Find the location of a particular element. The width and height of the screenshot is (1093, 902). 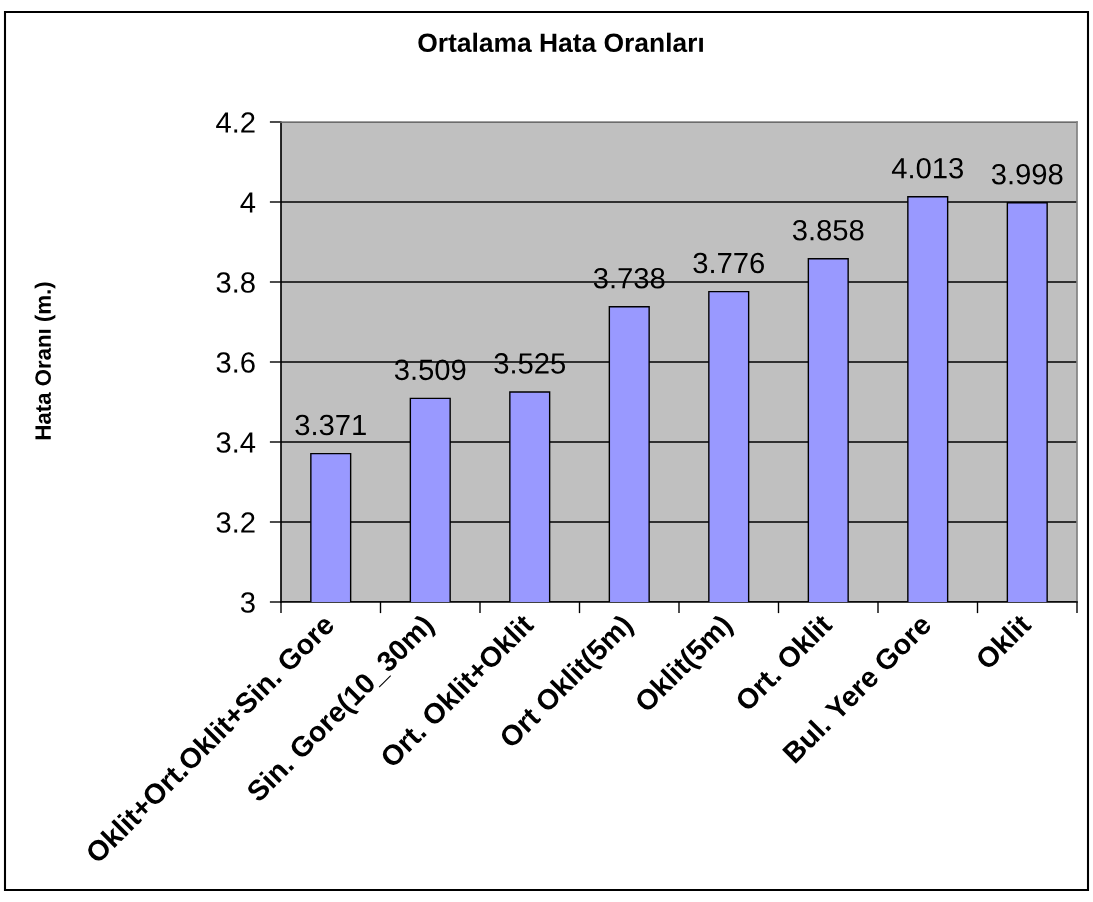

y-axis-title: Hata Oranı (m.) is located at coordinates (45, 361).